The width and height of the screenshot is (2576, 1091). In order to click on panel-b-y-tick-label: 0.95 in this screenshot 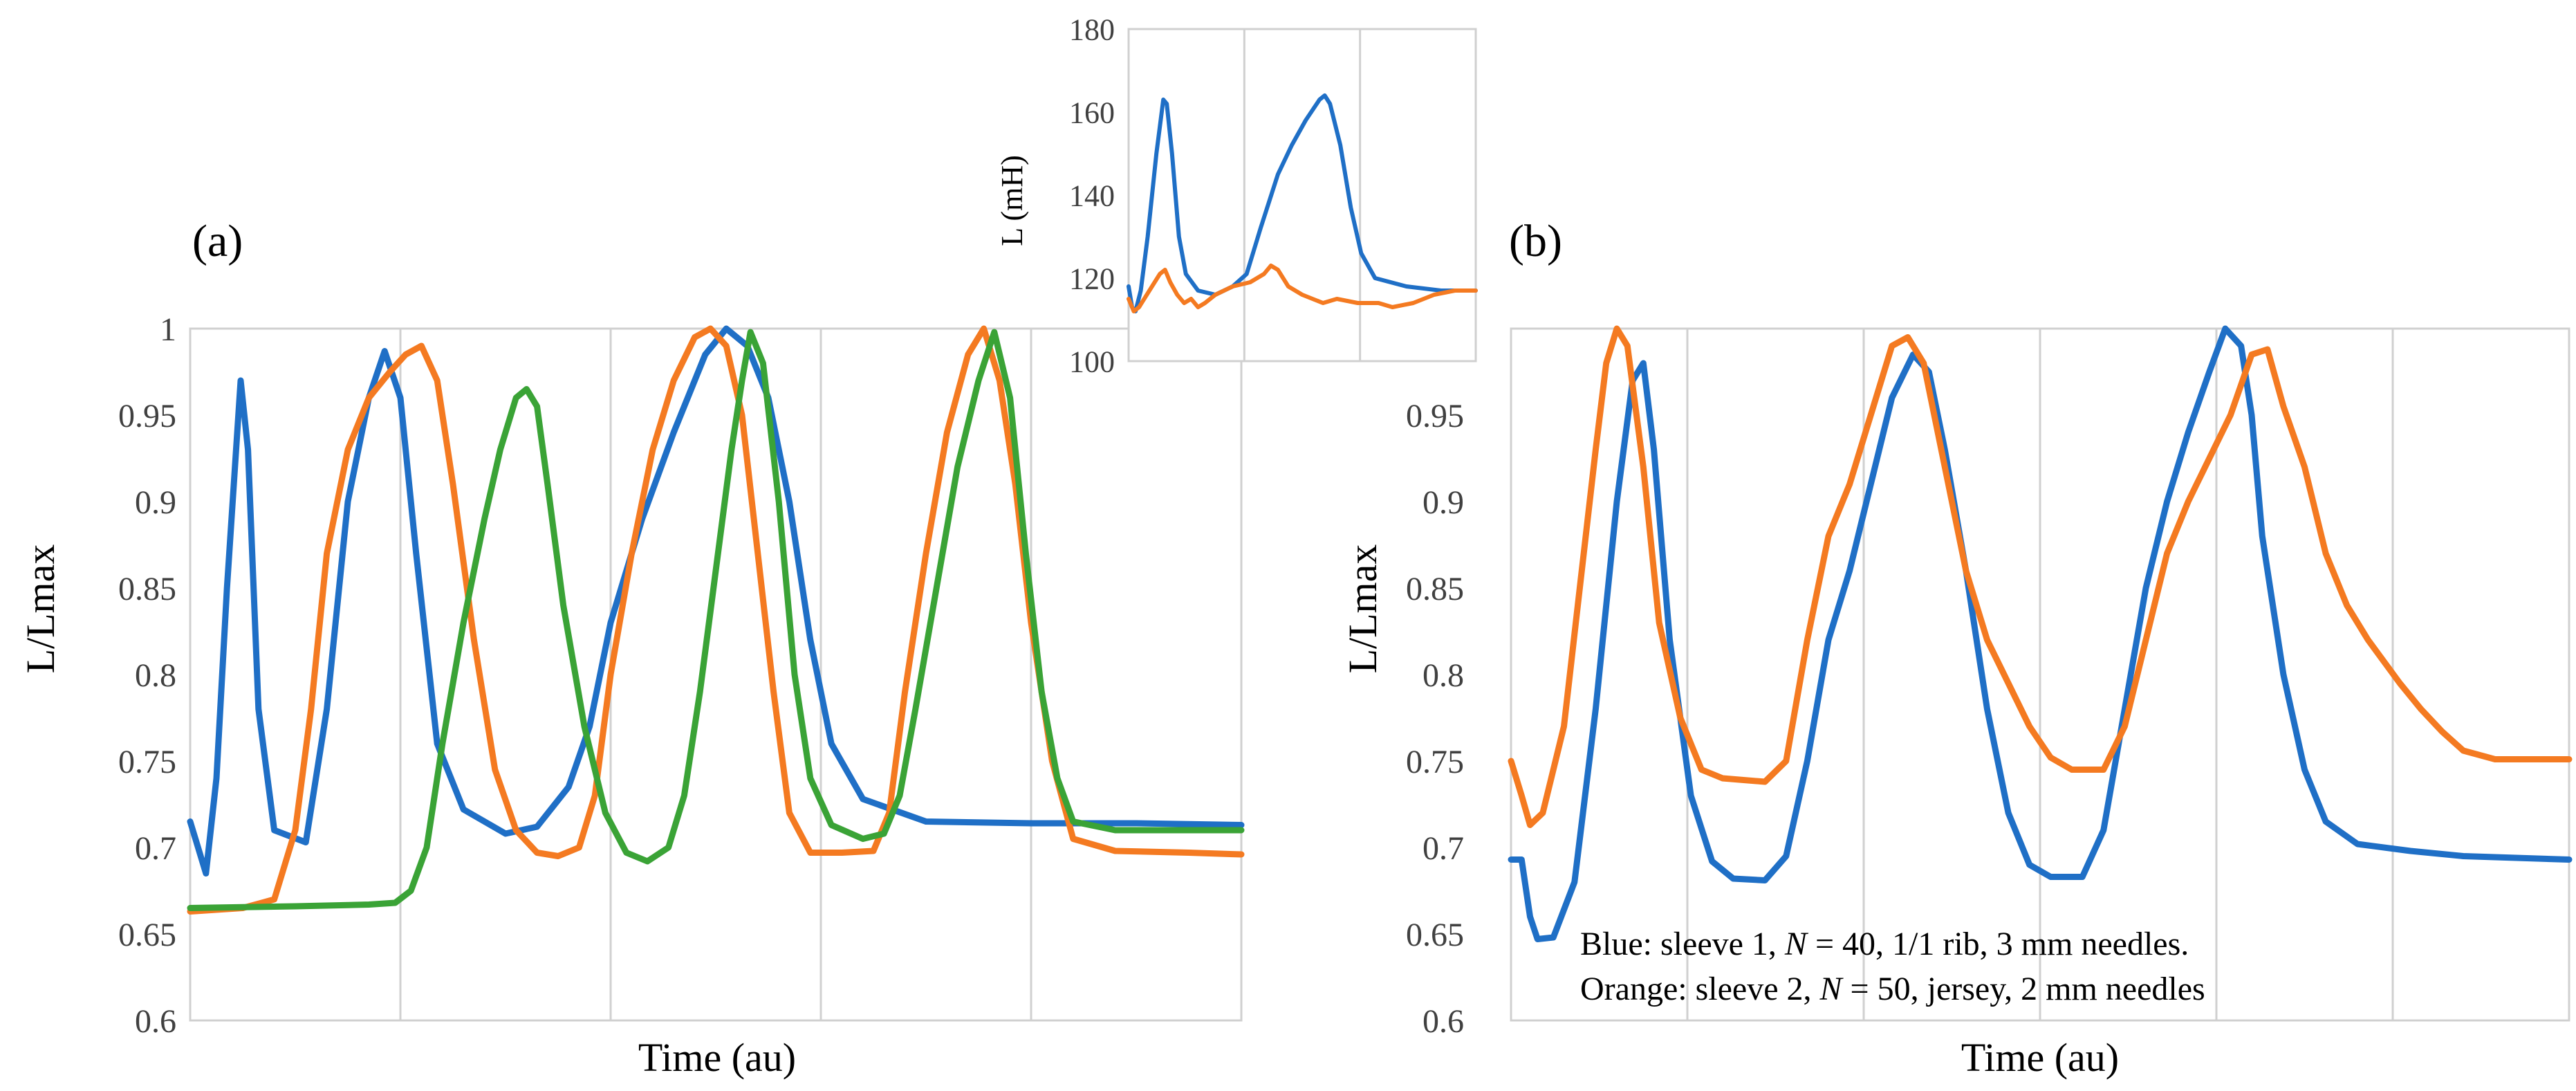, I will do `click(1435, 416)`.